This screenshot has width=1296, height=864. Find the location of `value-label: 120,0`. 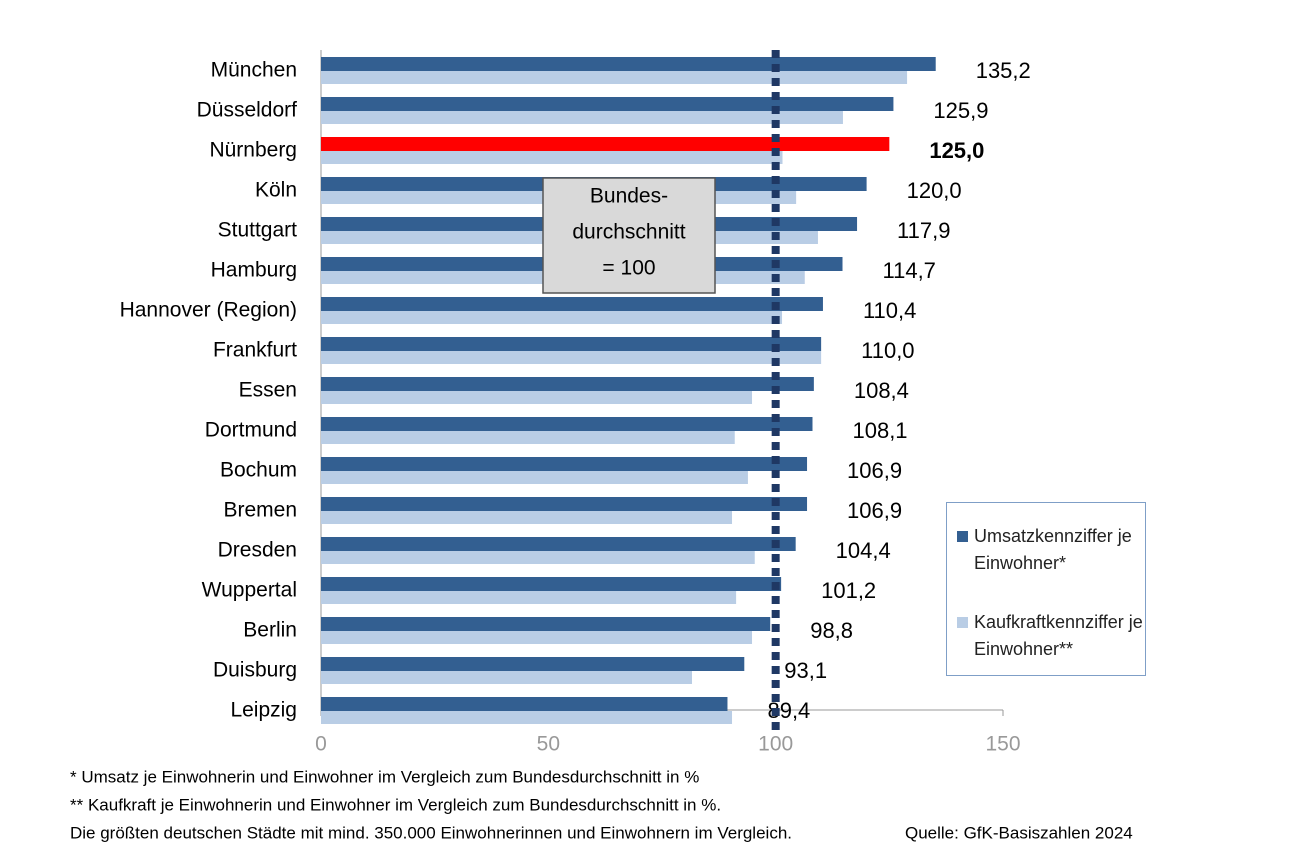

value-label: 120,0 is located at coordinates (934, 190).